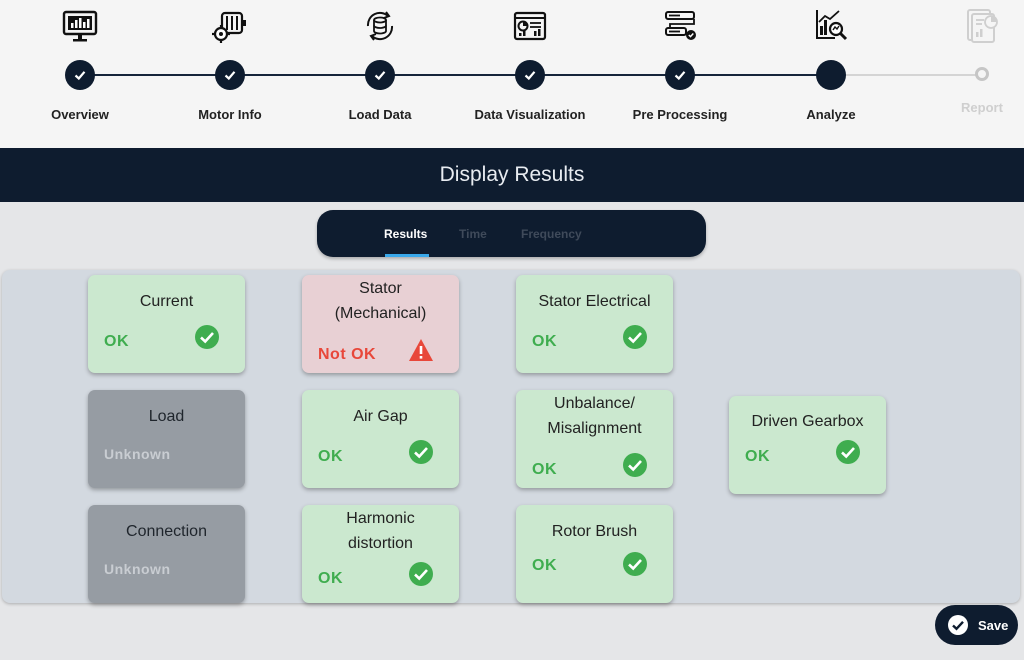 This screenshot has width=1024, height=660. What do you see at coordinates (982, 26) in the screenshot?
I see `report-document-icon` at bounding box center [982, 26].